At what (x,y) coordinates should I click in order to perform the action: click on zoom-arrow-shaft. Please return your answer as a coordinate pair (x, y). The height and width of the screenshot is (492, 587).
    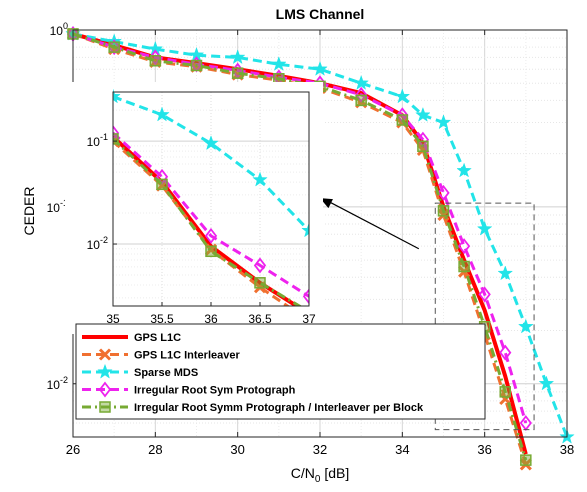
    Looking at the image, I should click on (373, 225).